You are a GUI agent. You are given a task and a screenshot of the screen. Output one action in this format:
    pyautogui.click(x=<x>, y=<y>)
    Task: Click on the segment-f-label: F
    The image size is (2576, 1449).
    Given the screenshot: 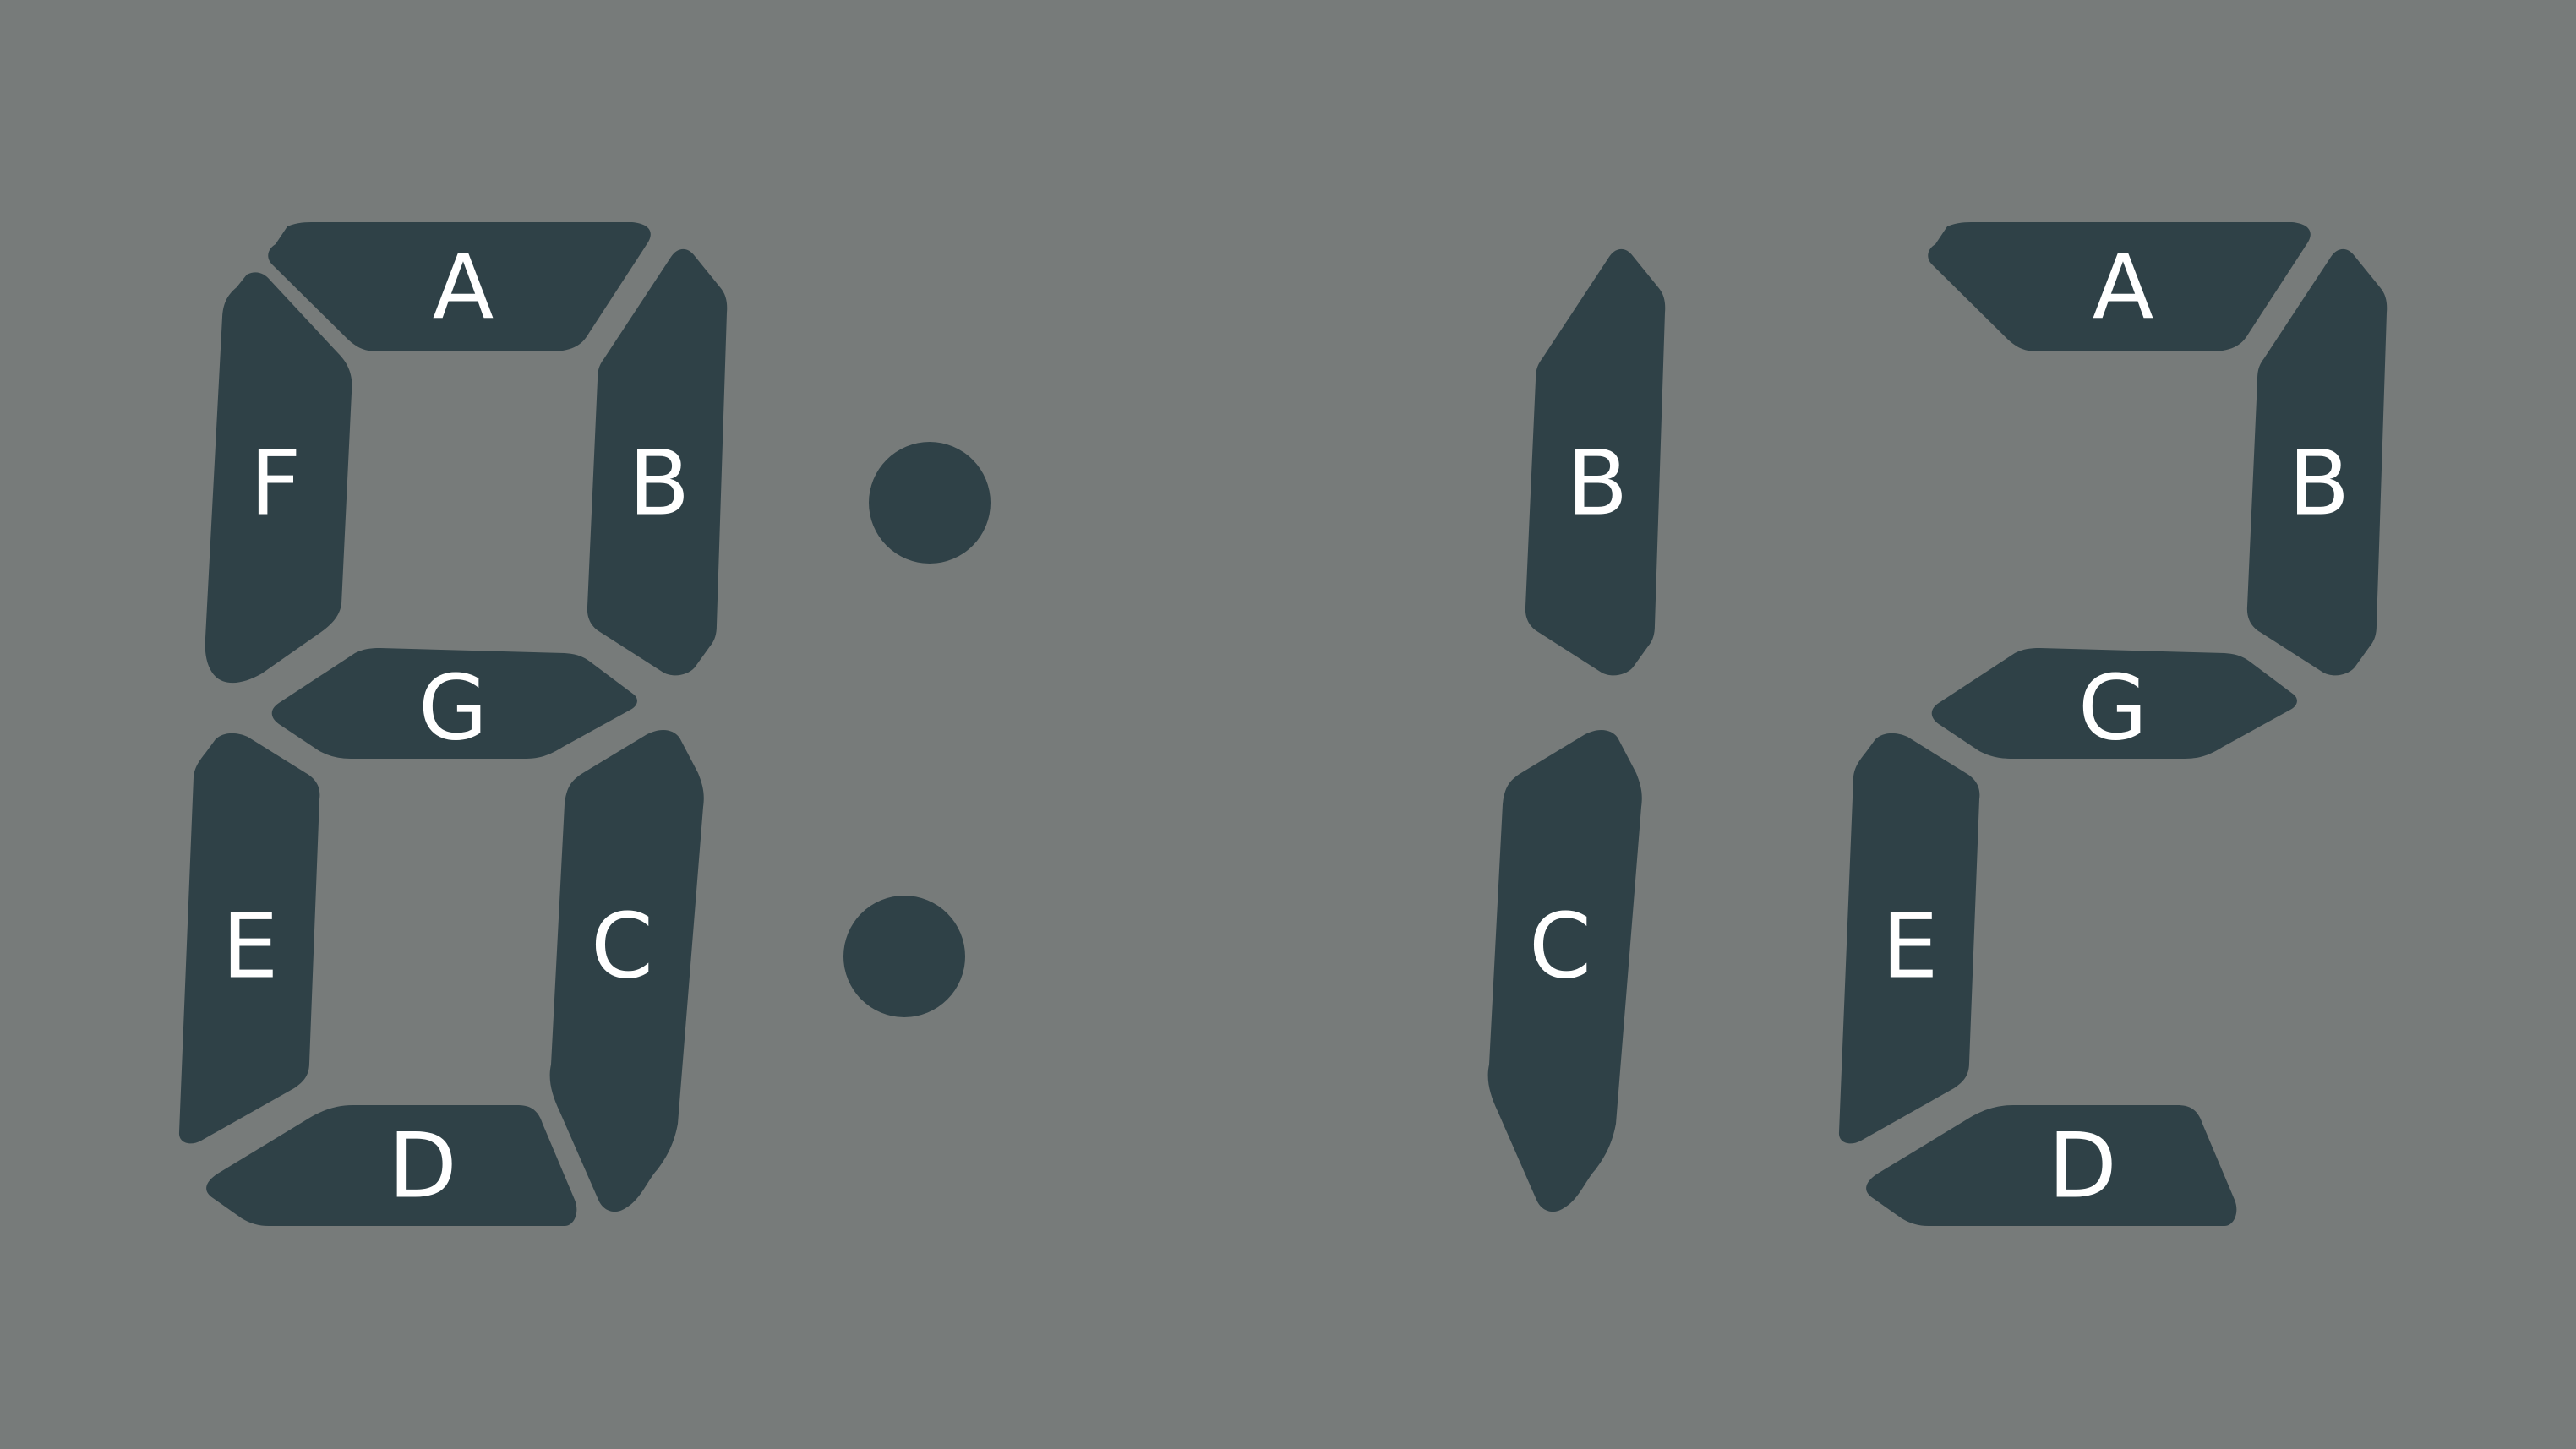 What is the action you would take?
    pyautogui.click(x=276, y=484)
    